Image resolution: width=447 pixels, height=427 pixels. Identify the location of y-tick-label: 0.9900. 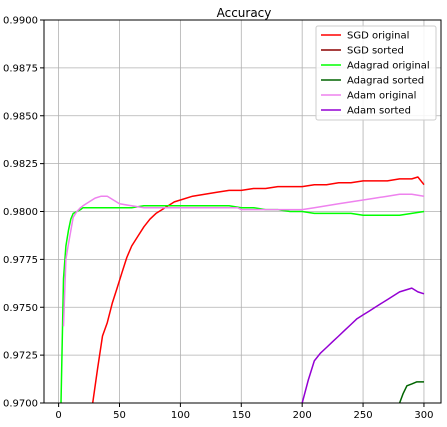
(20, 21).